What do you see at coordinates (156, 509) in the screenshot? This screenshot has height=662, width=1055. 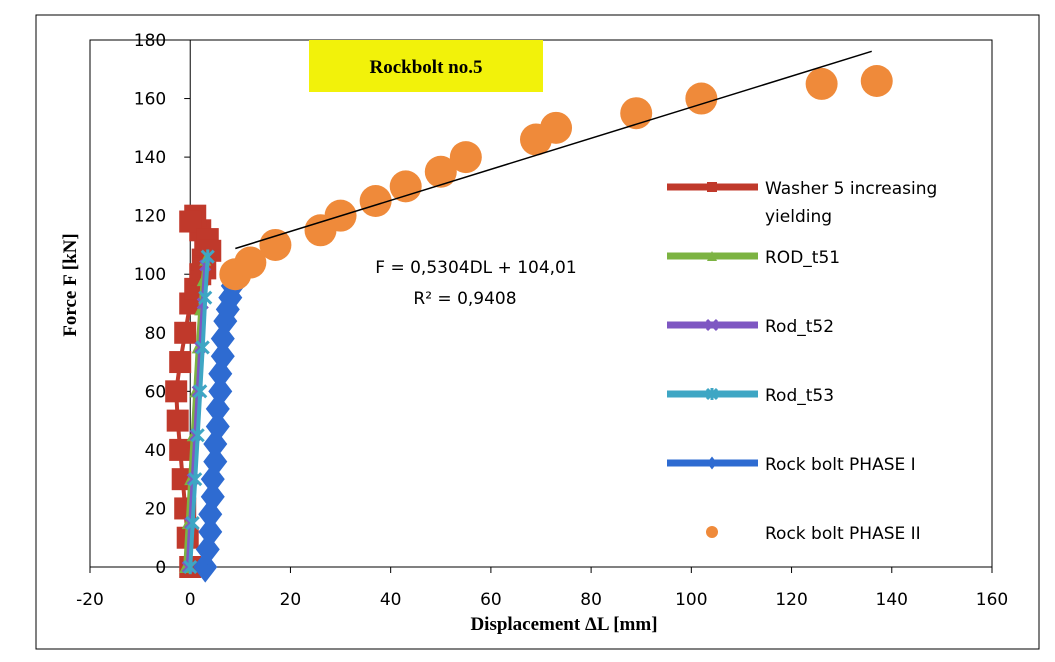 I see `y-tick-label: 20` at bounding box center [156, 509].